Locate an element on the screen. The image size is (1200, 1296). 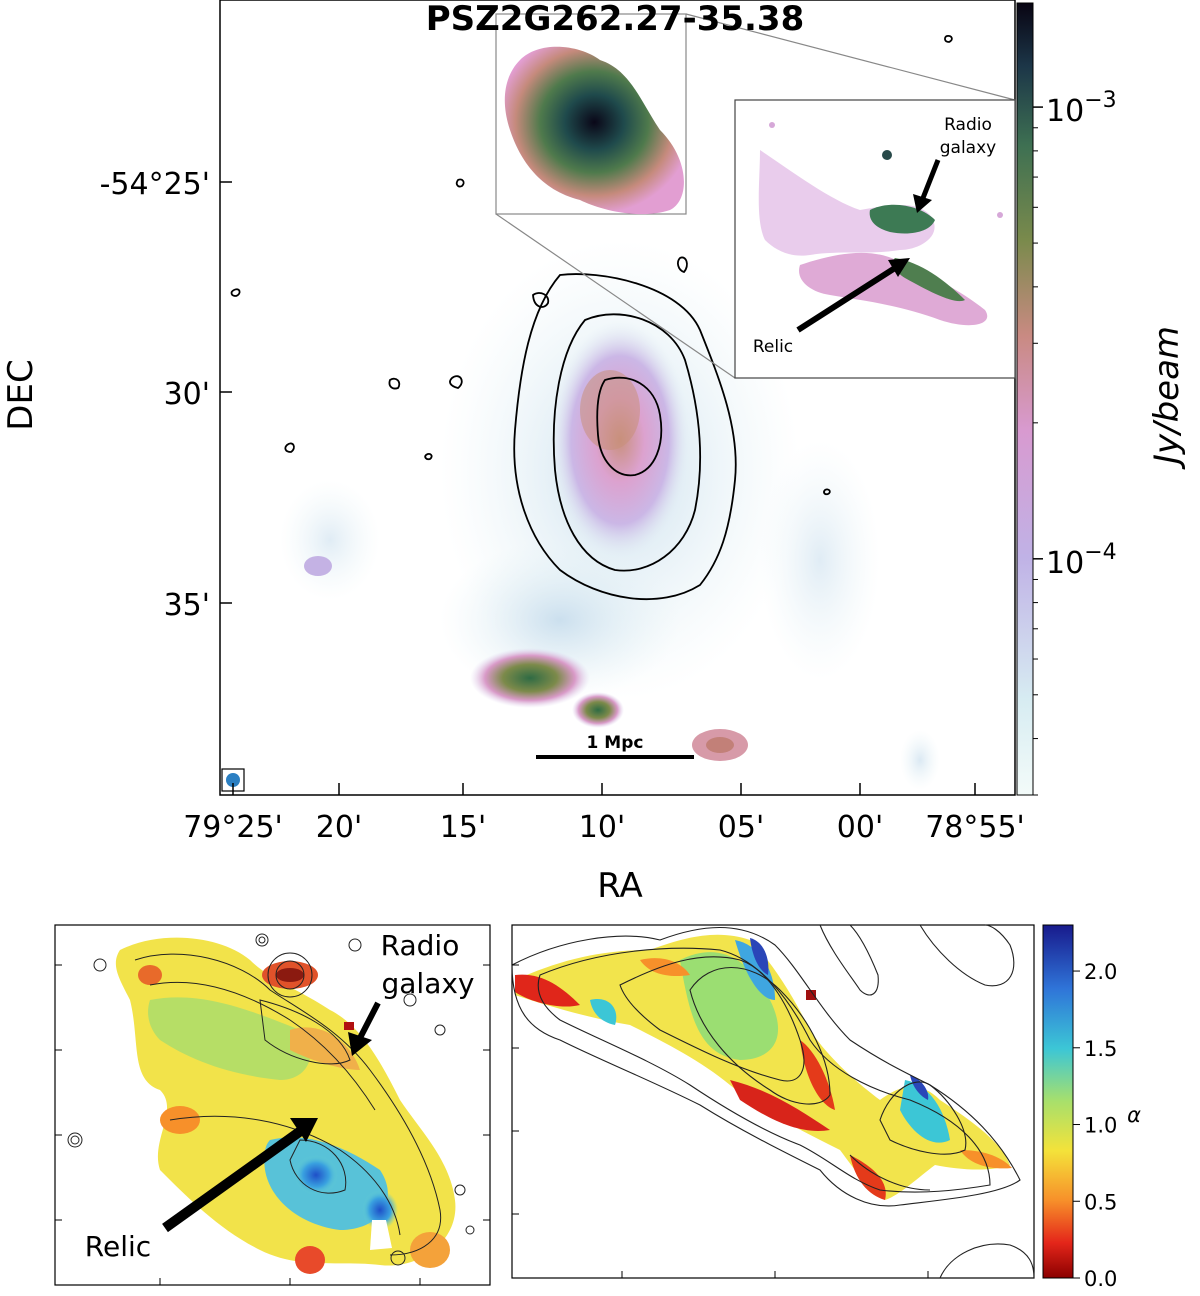
y-tick-label: -54°25' is located at coordinates (155, 184).